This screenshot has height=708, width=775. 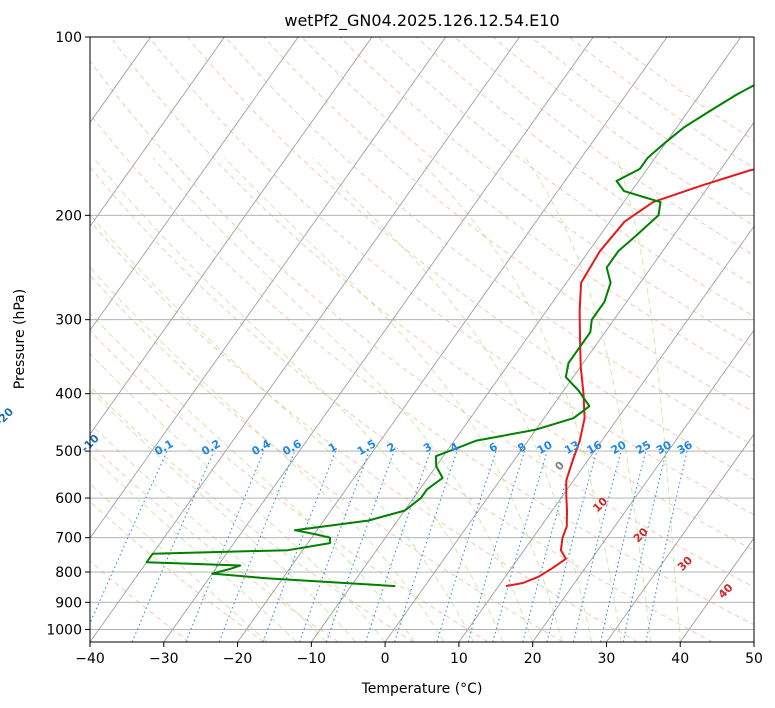 I want to click on mixing-ratio-label: 0.1, so click(x=163, y=447).